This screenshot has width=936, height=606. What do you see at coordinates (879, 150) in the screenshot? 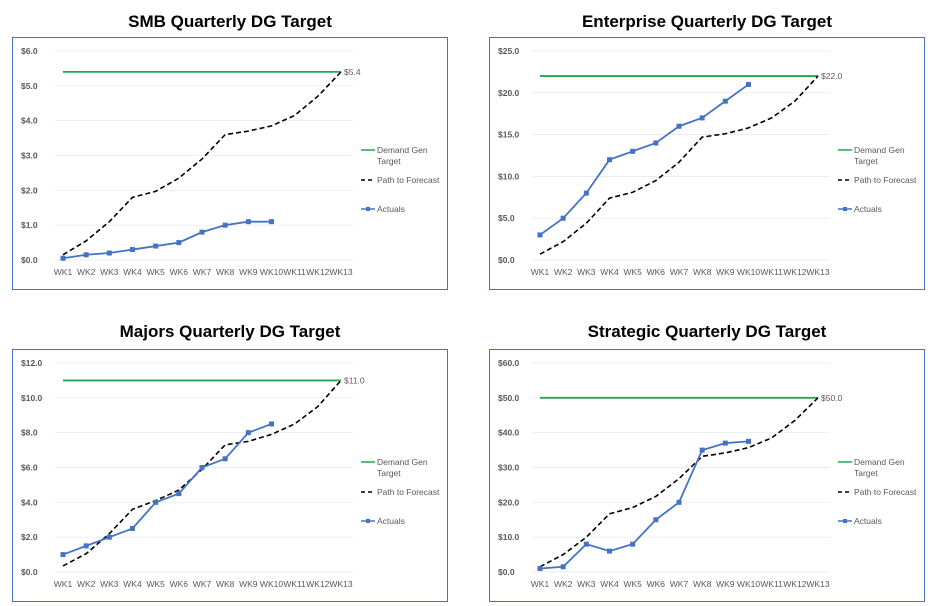
I see `legend-target-label: Demand Gen` at bounding box center [879, 150].